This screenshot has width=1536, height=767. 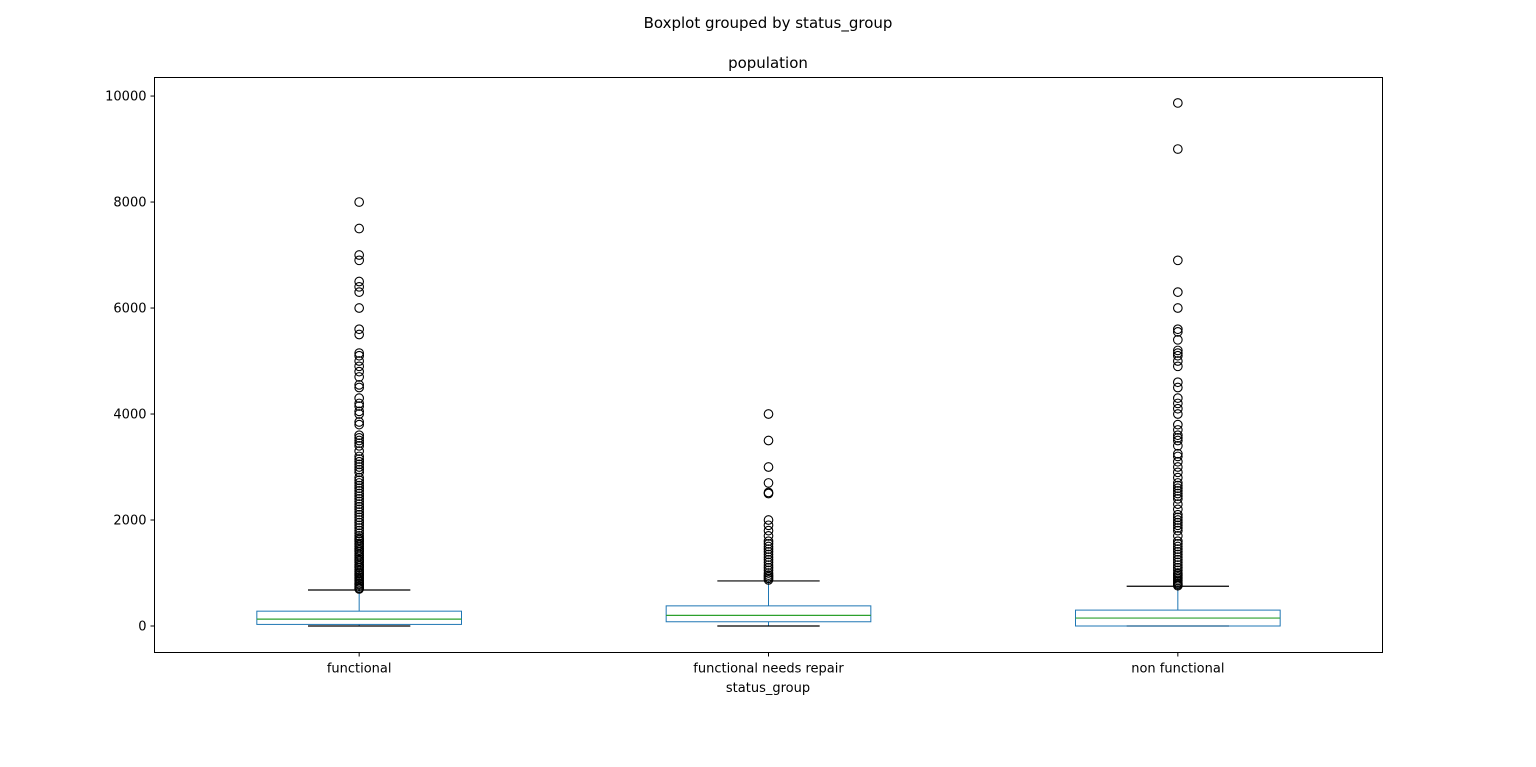 What do you see at coordinates (1177, 669) in the screenshot?
I see `x-tick-label: non functional` at bounding box center [1177, 669].